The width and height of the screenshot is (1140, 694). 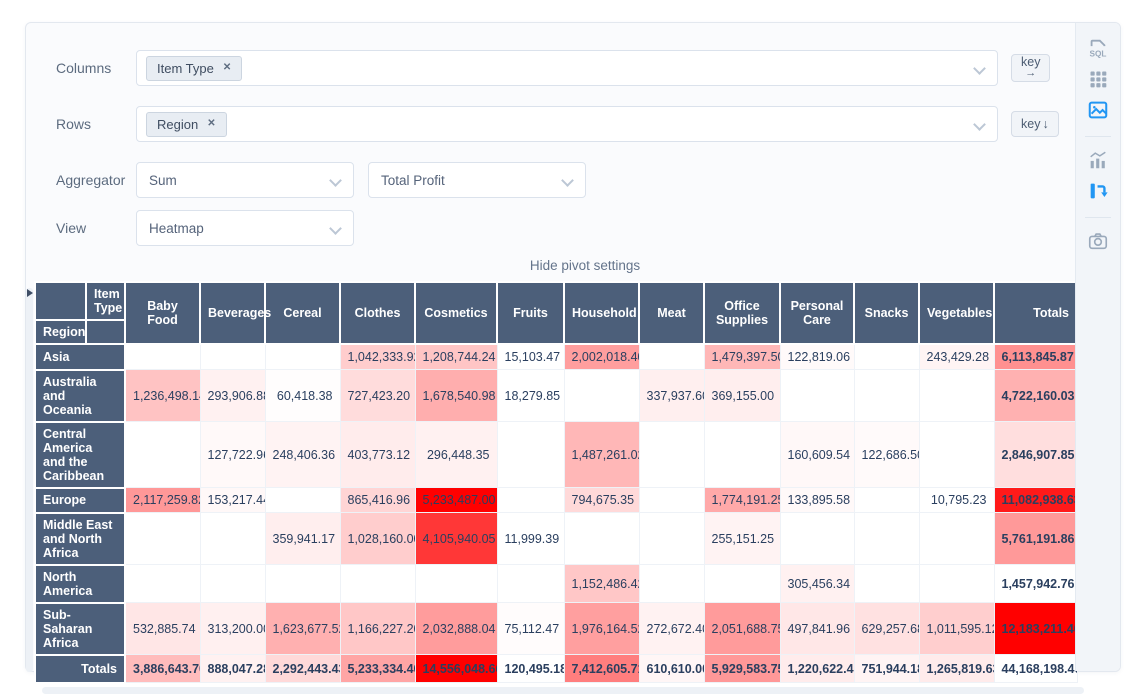 What do you see at coordinates (162, 668) in the screenshot?
I see `pivot-col-total-cell: 3,886,643.70` at bounding box center [162, 668].